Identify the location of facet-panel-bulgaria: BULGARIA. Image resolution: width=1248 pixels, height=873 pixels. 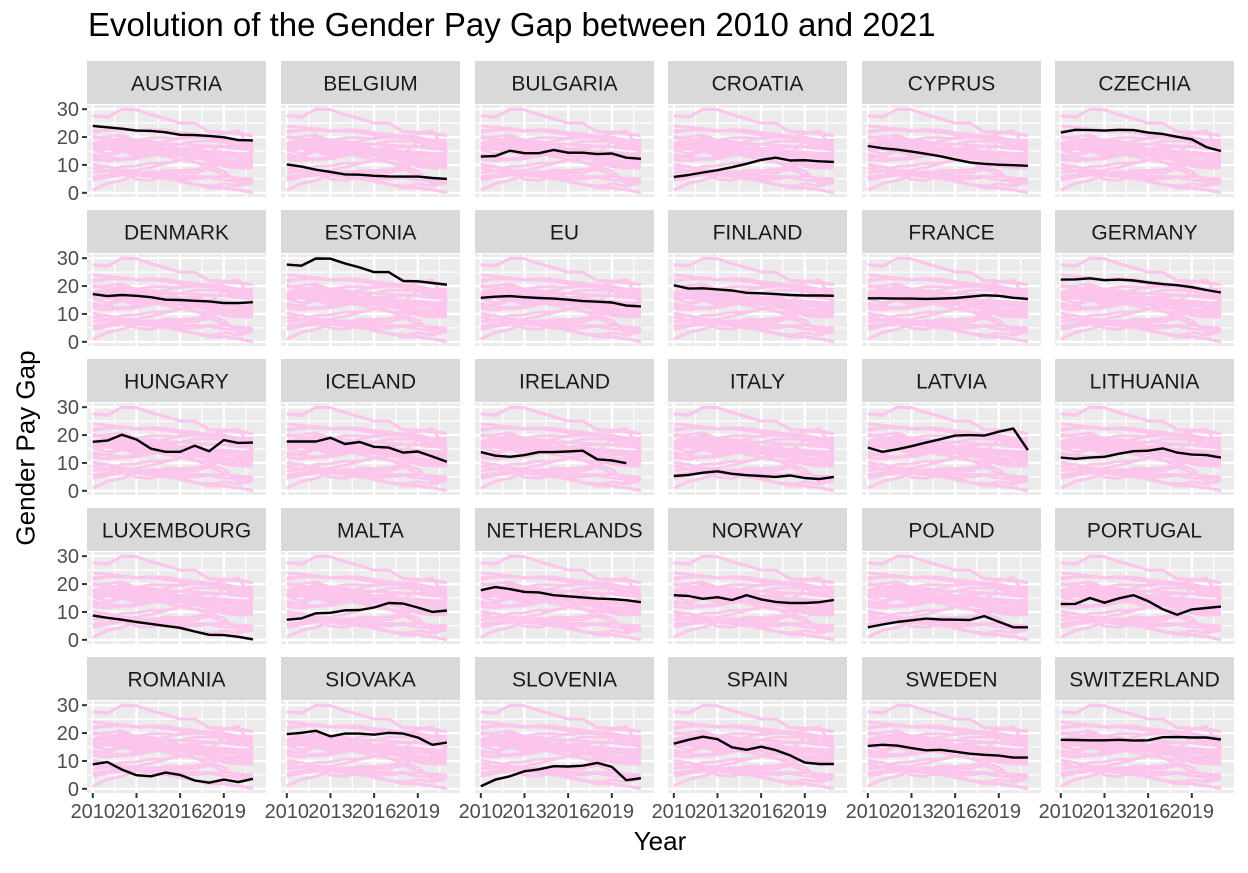
(564, 129).